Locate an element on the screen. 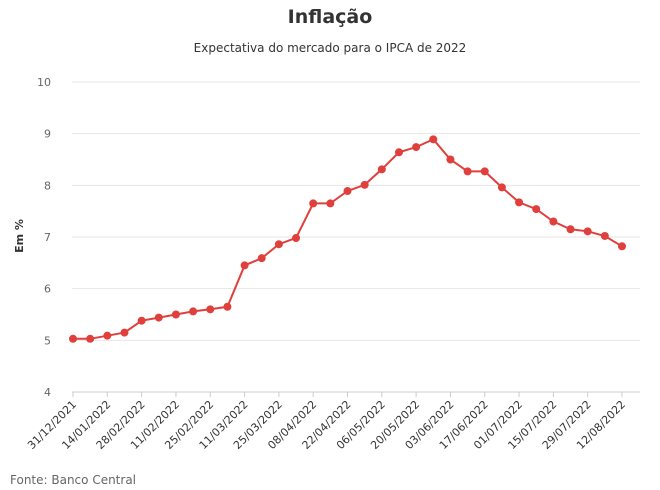  y-tick-label: 4 is located at coordinates (47, 392).